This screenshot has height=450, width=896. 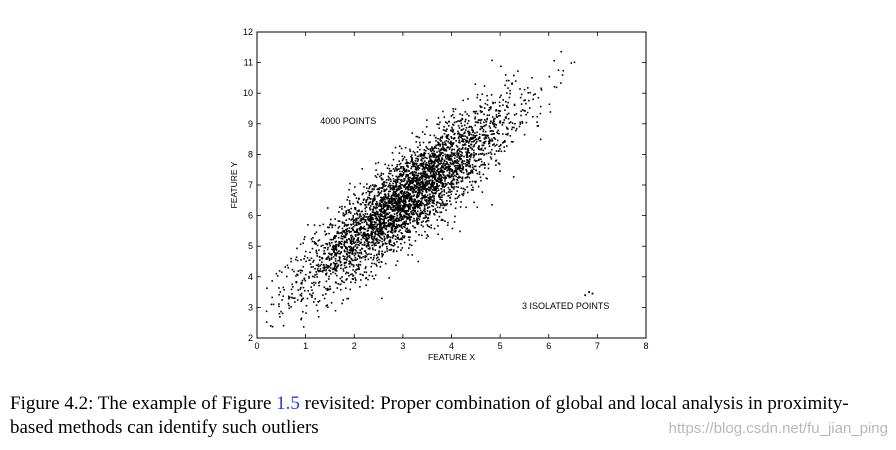 I want to click on figure-reference-link: 1.5, so click(x=288, y=403).